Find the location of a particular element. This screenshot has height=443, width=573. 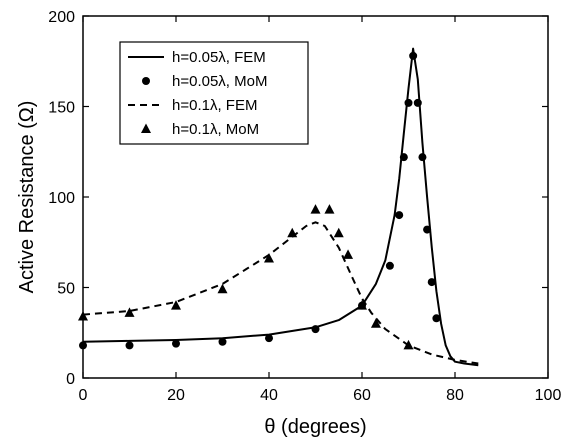

x-tick-label-4: 80 is located at coordinates (455, 395).